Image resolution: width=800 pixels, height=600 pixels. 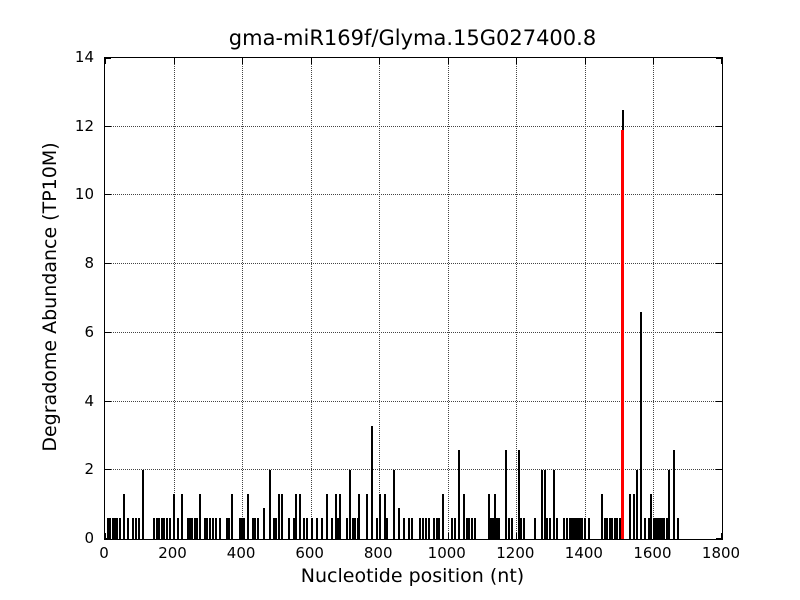 What do you see at coordinates (172, 553) in the screenshot?
I see `x-tick-label: 200` at bounding box center [172, 553].